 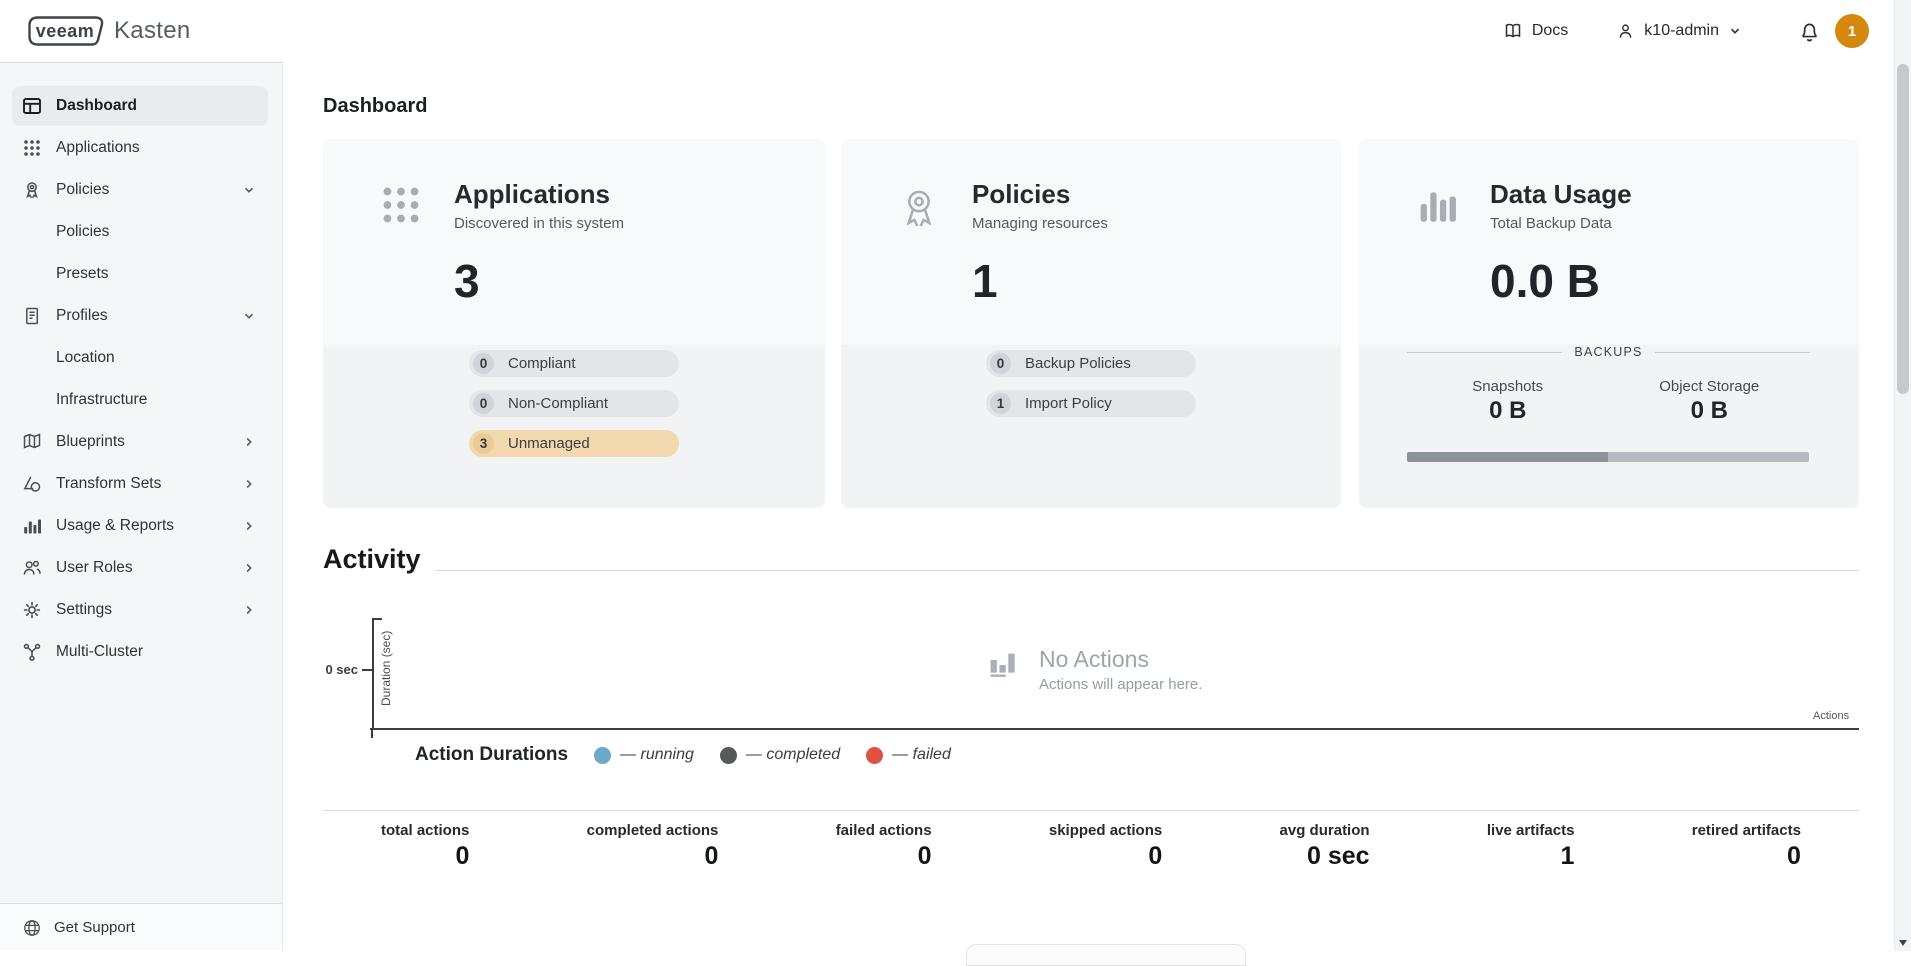 I want to click on stat-label: failed actions, so click(x=883, y=830).